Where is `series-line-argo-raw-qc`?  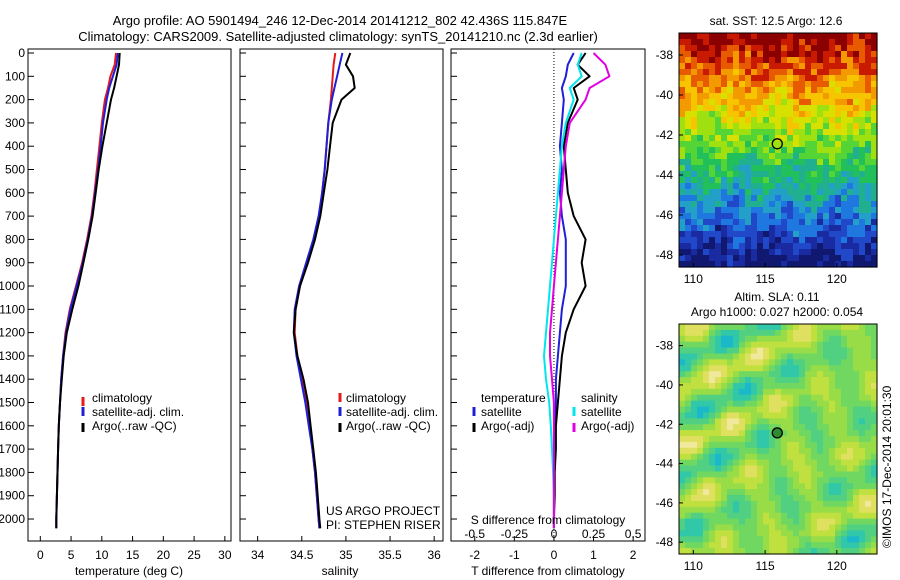 series-line-argo-raw-qc is located at coordinates (324, 290).